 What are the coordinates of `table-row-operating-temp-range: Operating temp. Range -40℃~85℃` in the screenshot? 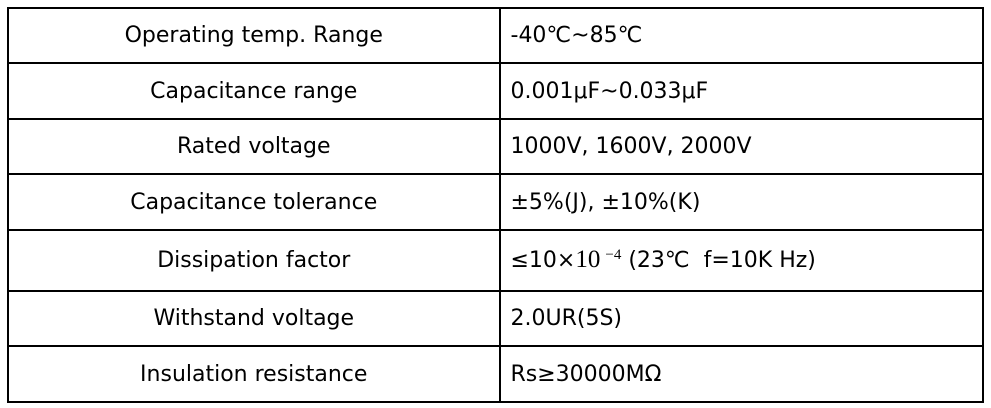 It's located at (495, 35).